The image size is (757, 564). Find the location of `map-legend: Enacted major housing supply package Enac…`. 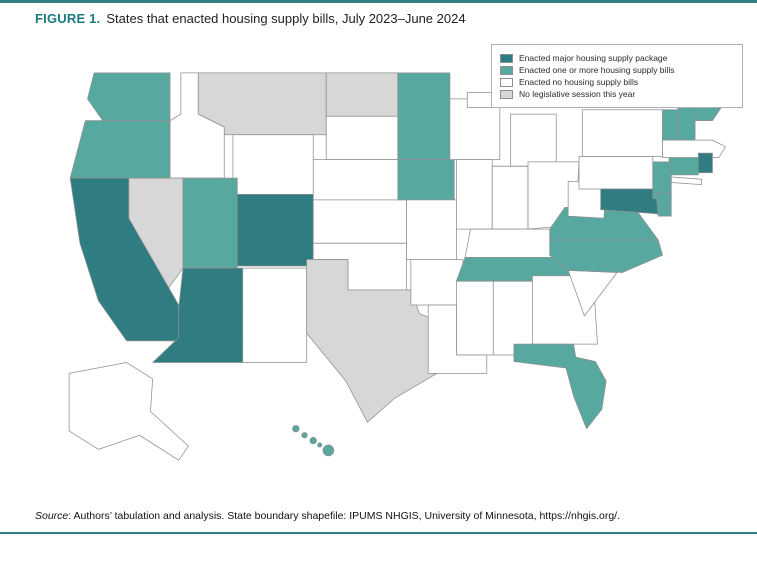

map-legend: Enacted major housing supply package Enac… is located at coordinates (617, 76).